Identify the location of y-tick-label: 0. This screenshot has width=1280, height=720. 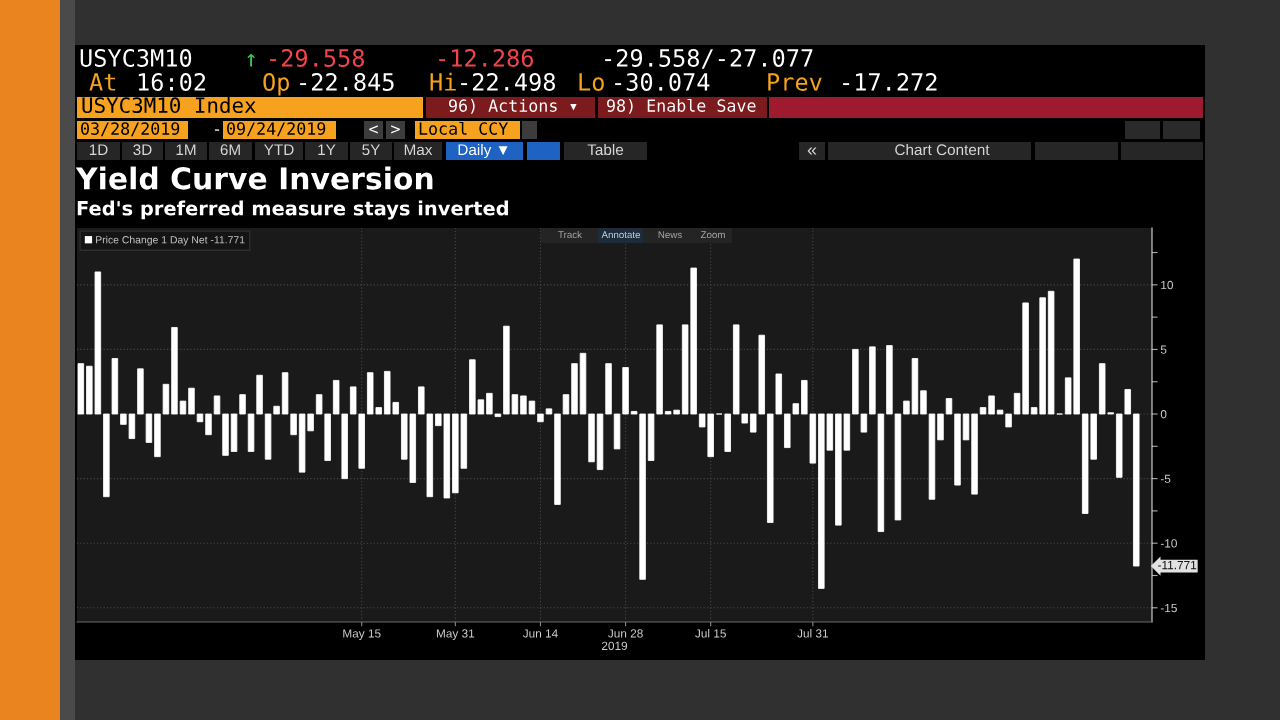
(1163, 414).